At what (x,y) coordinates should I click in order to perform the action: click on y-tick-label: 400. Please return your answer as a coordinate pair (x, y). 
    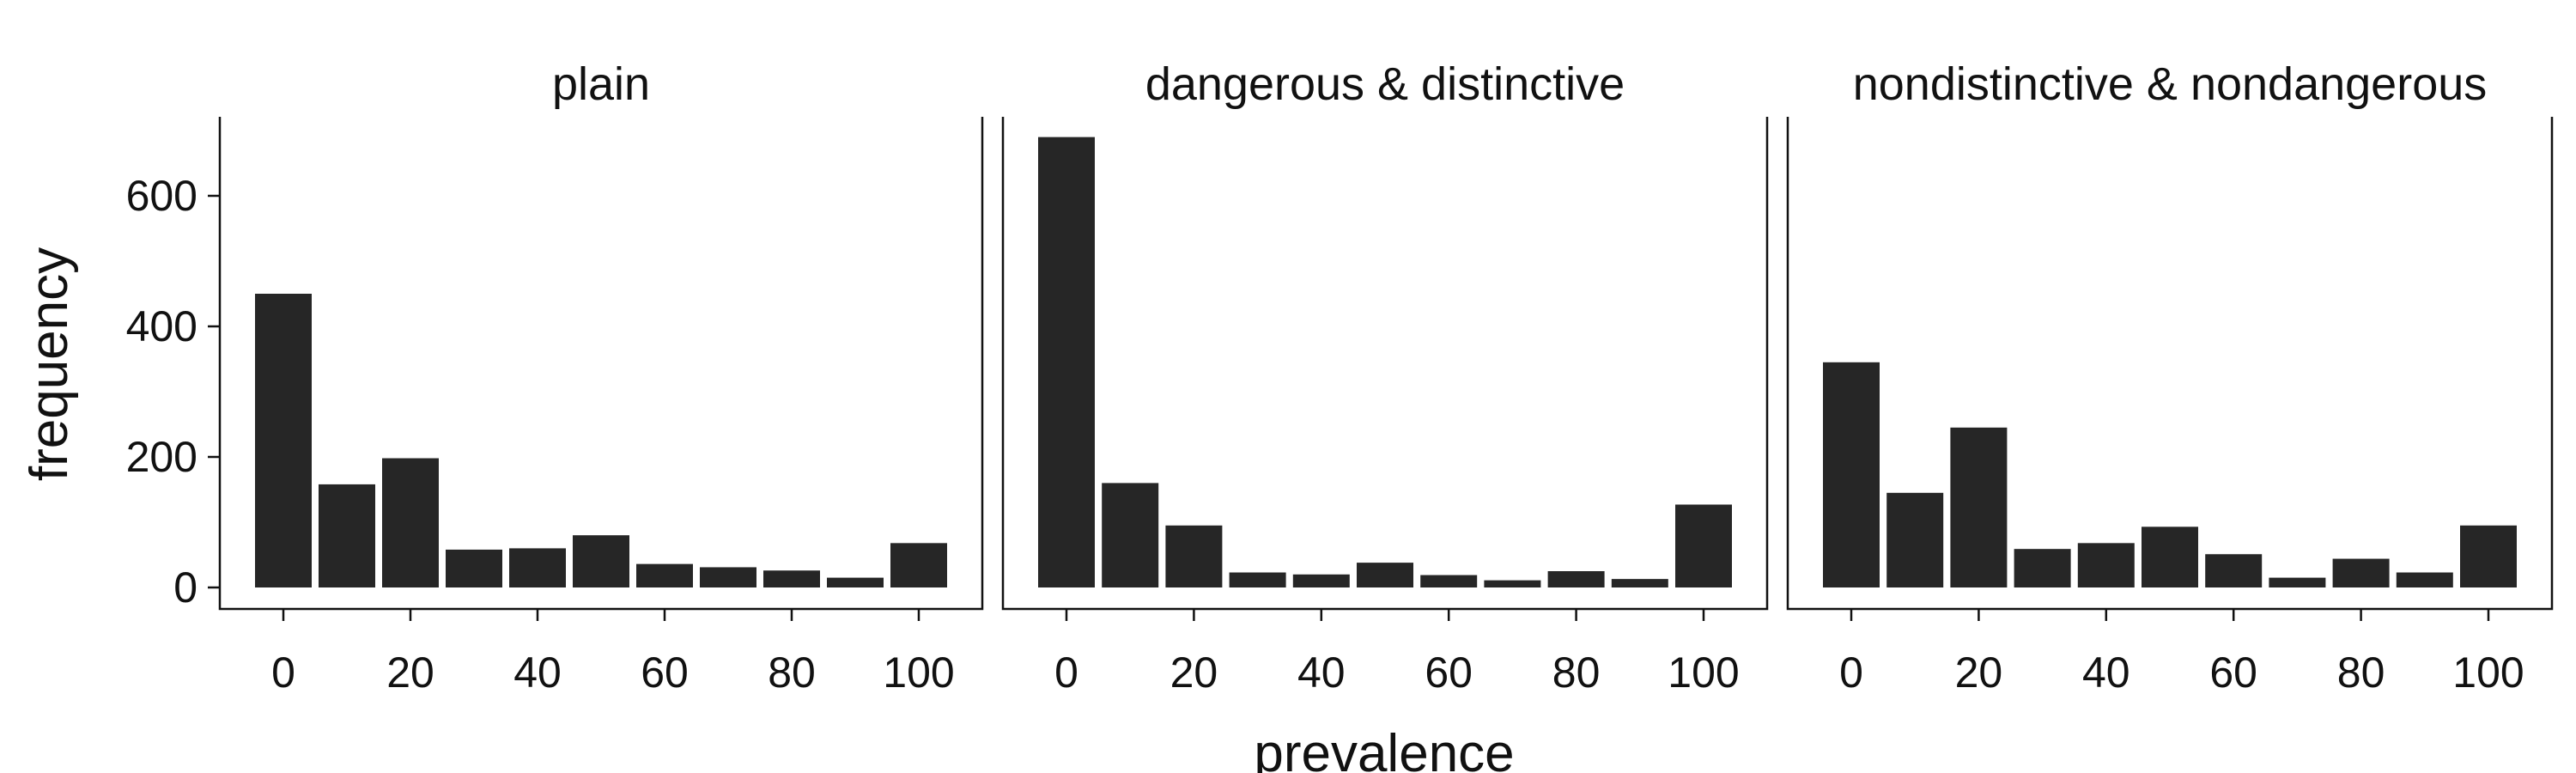
    Looking at the image, I should click on (161, 326).